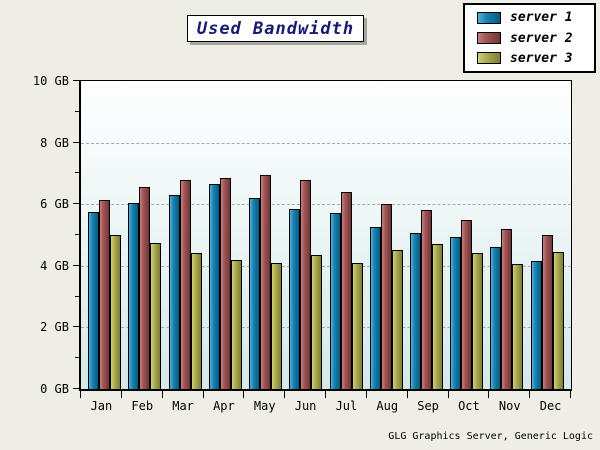  What do you see at coordinates (54, 327) in the screenshot?
I see `y-axis-label: 2 GB` at bounding box center [54, 327].